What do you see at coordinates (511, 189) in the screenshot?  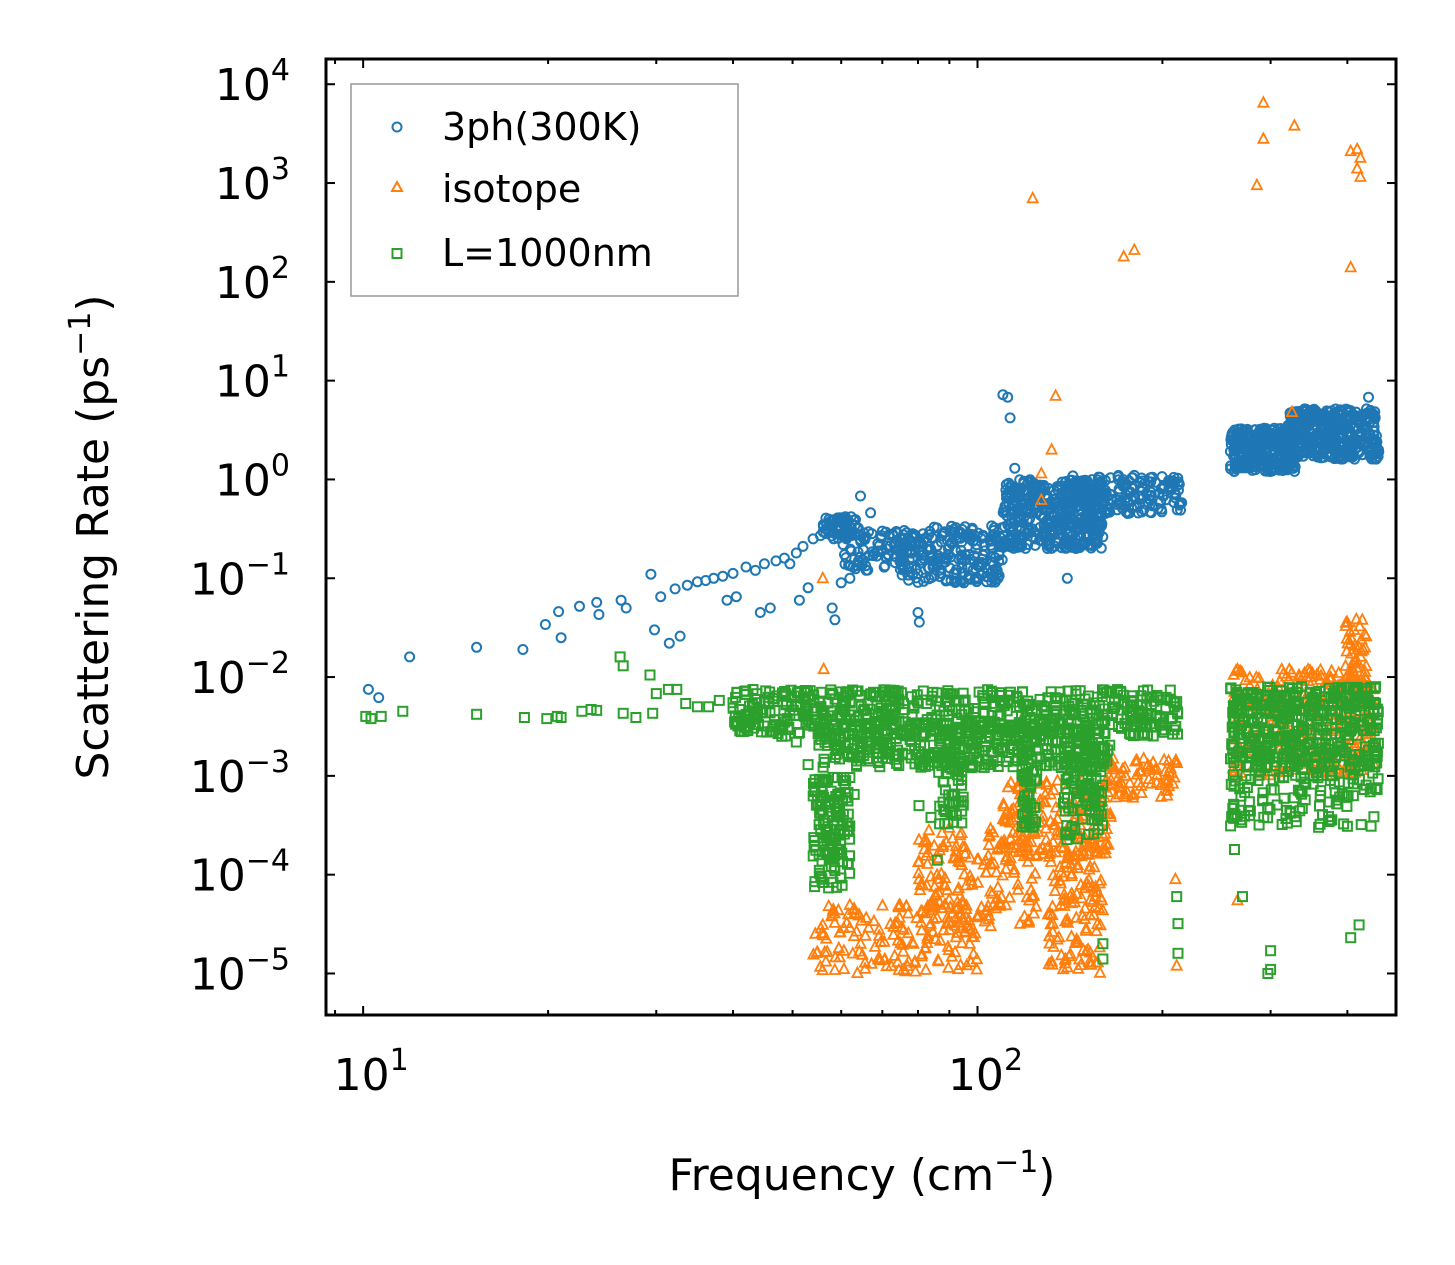 I see `legend-label-isotope: isotope` at bounding box center [511, 189].